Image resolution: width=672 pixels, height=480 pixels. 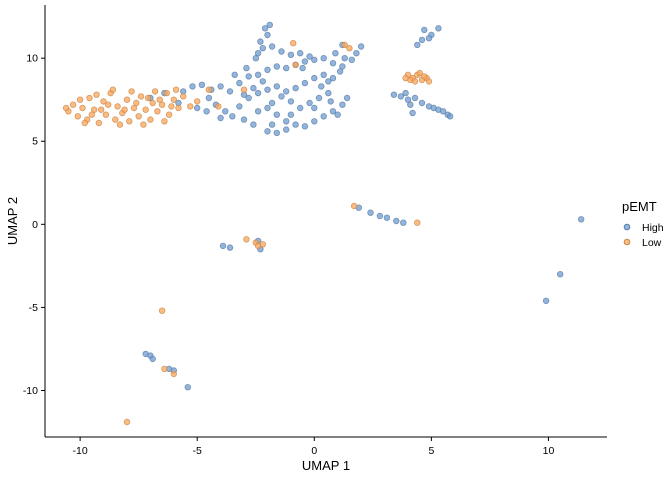 I want to click on legend-key-low, so click(x=627, y=242).